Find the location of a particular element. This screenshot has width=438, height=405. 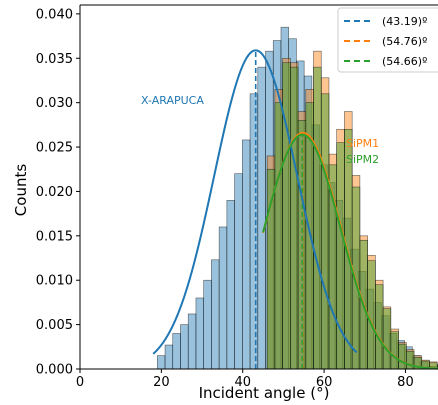

y-tick-label: 0.010 is located at coordinates (54, 281).